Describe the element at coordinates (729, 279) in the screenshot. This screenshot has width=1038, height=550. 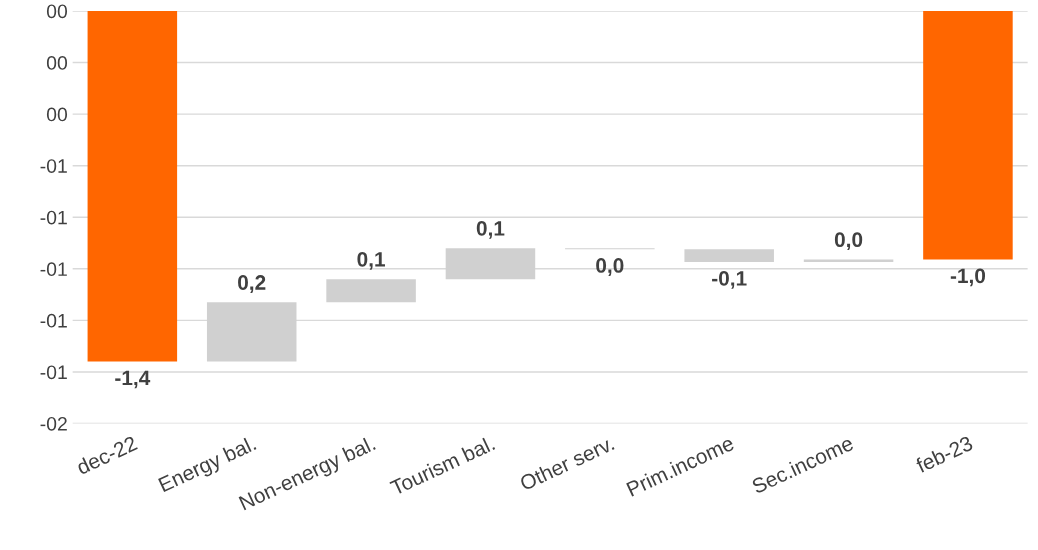
I see `data-label: -0,1` at that location.